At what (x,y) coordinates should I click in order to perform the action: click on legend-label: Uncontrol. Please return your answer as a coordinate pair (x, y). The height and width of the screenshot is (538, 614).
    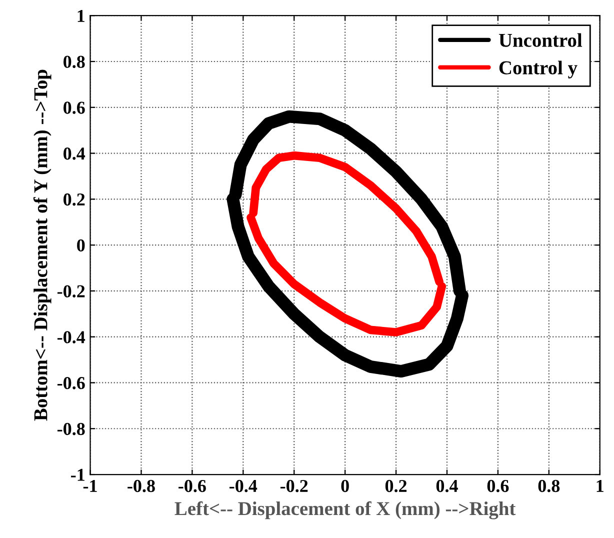
    Looking at the image, I should click on (540, 40).